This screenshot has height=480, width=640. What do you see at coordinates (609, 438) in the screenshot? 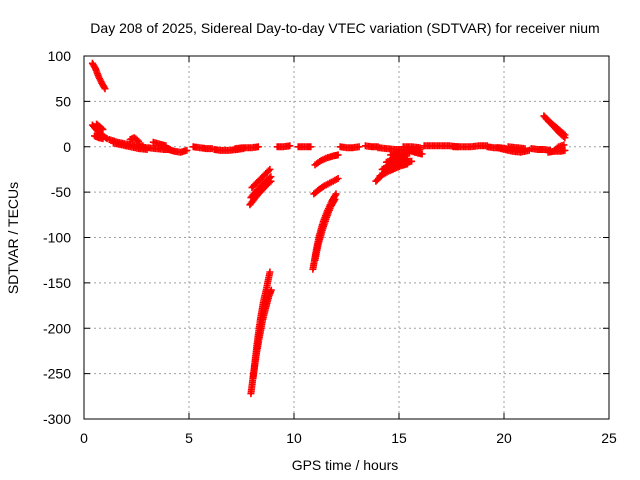
I see `x-tick-label: 25` at bounding box center [609, 438].